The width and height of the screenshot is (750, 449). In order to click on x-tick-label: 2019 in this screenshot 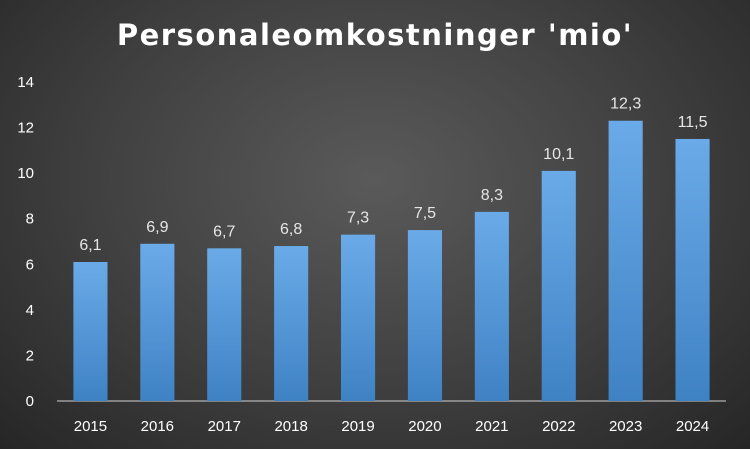, I will do `click(357, 426)`.